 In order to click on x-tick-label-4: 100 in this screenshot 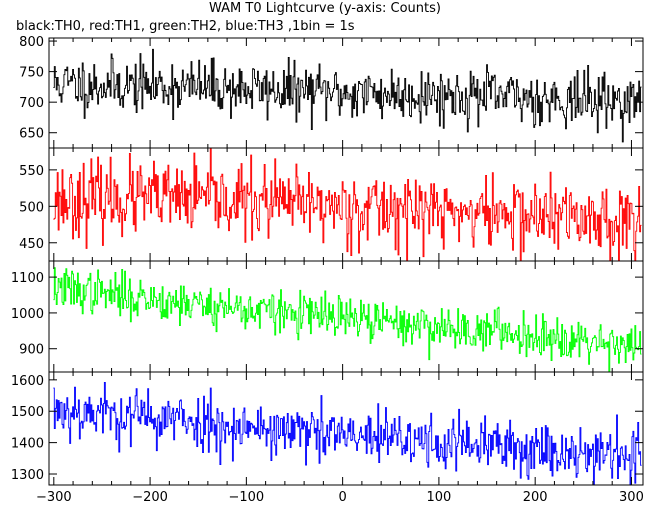, I will do `click(438, 497)`.